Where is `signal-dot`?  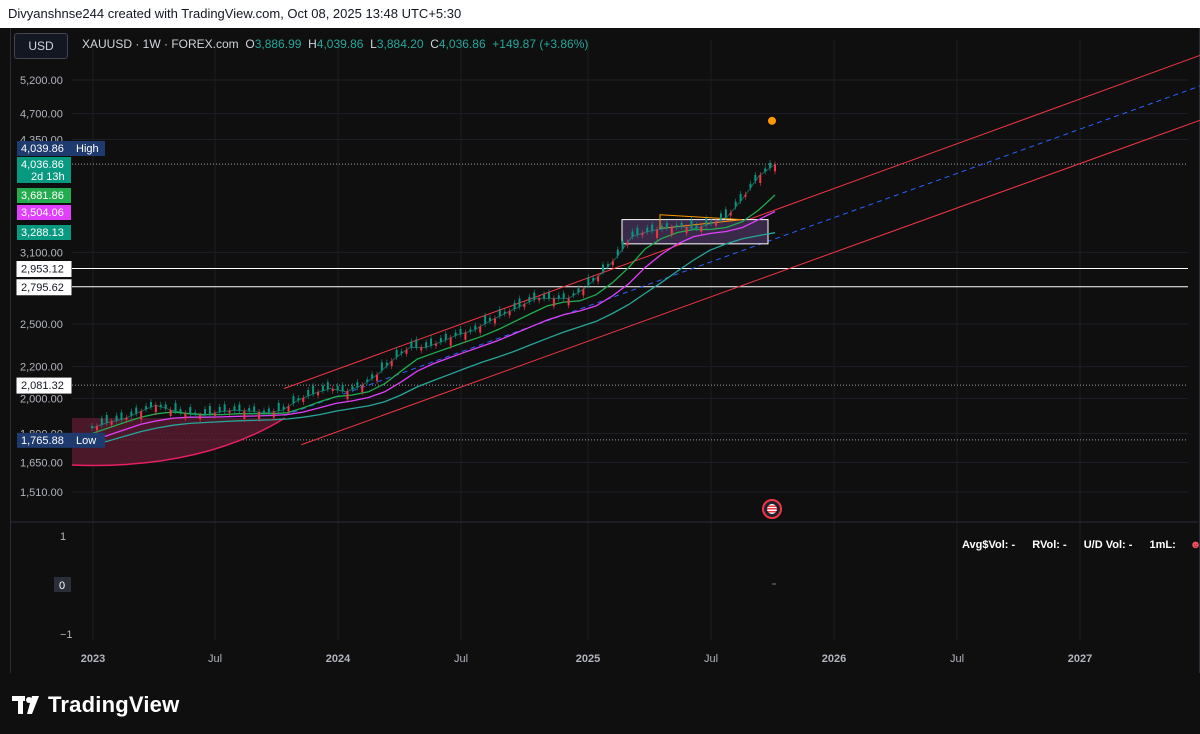 signal-dot is located at coordinates (772, 120).